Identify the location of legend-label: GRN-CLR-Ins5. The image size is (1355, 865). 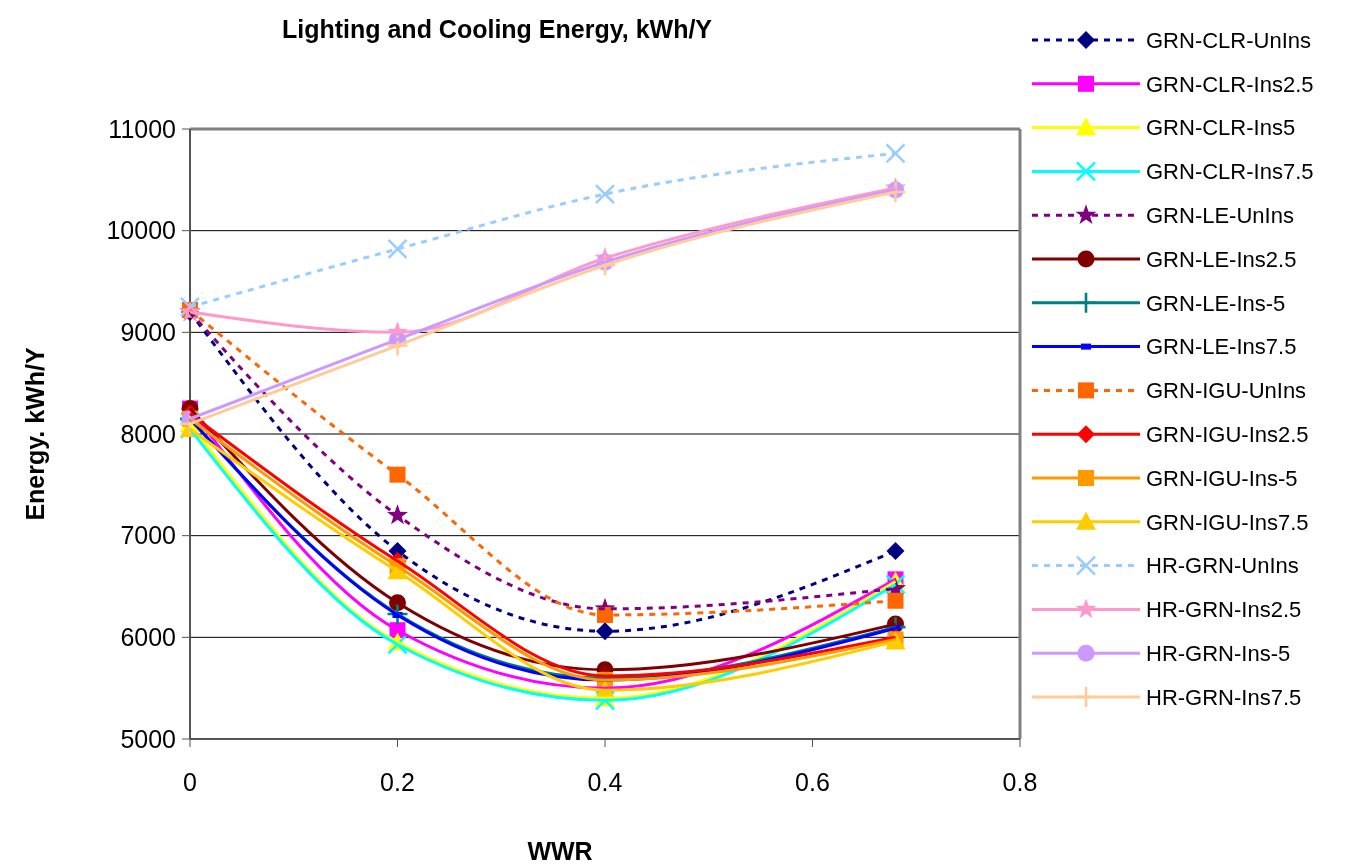
(1221, 128).